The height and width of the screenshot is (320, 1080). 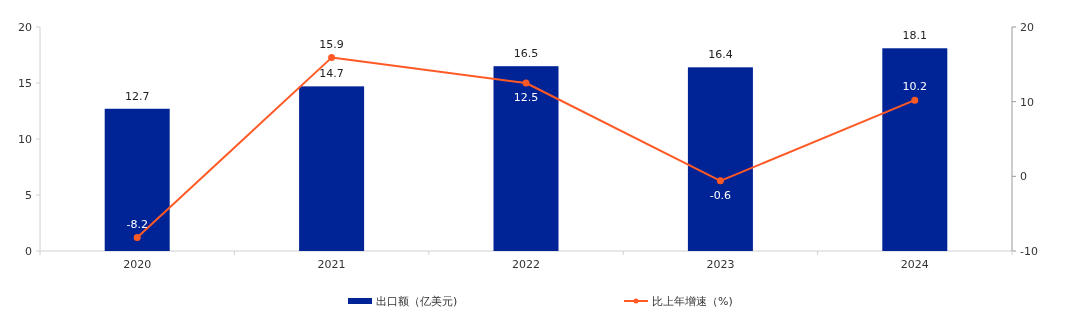 I want to click on y2-tick-label: -10, so click(x=1029, y=251).